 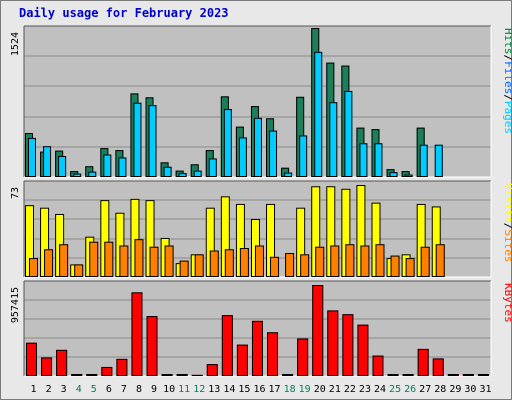 I want to click on day-label: 1, so click(x=34, y=389).